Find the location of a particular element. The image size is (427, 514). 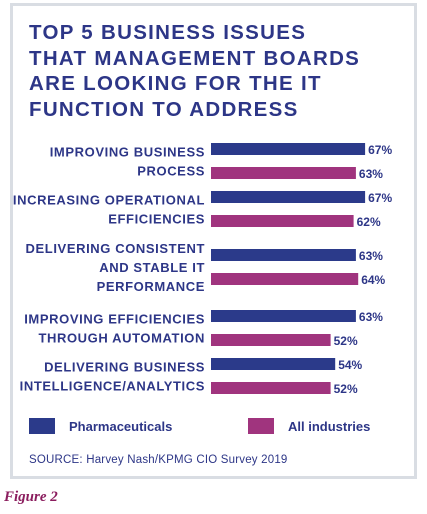

category-label: DELIVERING CONSISTENT is located at coordinates (115, 248).